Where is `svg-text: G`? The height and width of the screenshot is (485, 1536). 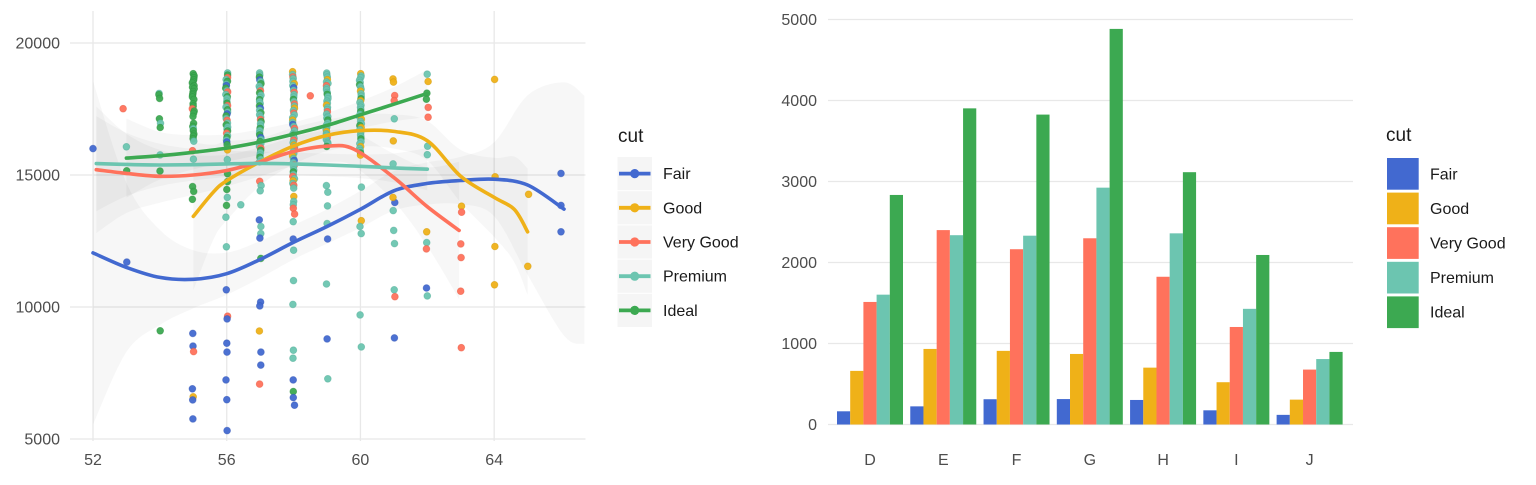
svg-text: G is located at coordinates (1090, 460).